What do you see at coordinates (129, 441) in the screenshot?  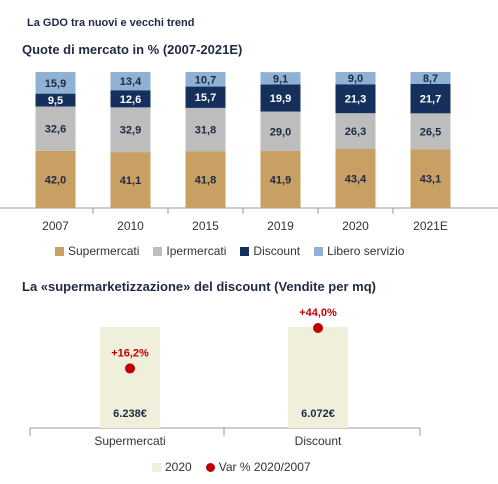 I see `x-tick-label-supermercati: Supermercati` at bounding box center [129, 441].